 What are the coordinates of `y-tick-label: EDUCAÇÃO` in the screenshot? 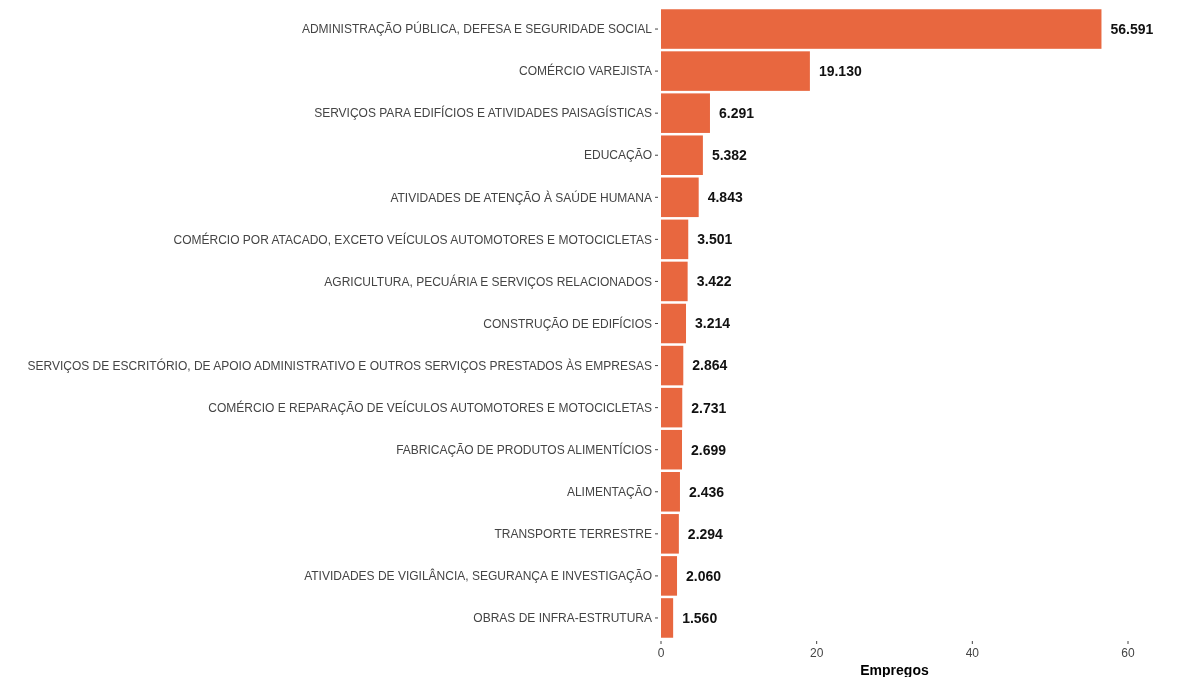 It's located at (617, 155).